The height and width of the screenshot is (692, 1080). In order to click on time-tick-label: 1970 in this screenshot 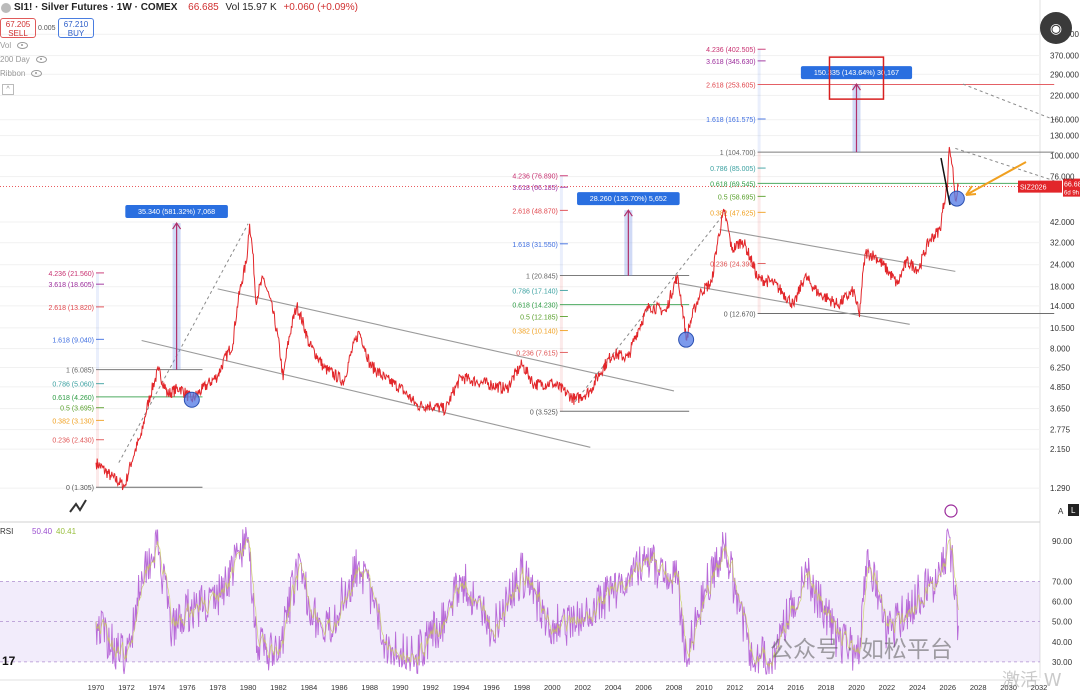, I will do `click(96, 687)`.